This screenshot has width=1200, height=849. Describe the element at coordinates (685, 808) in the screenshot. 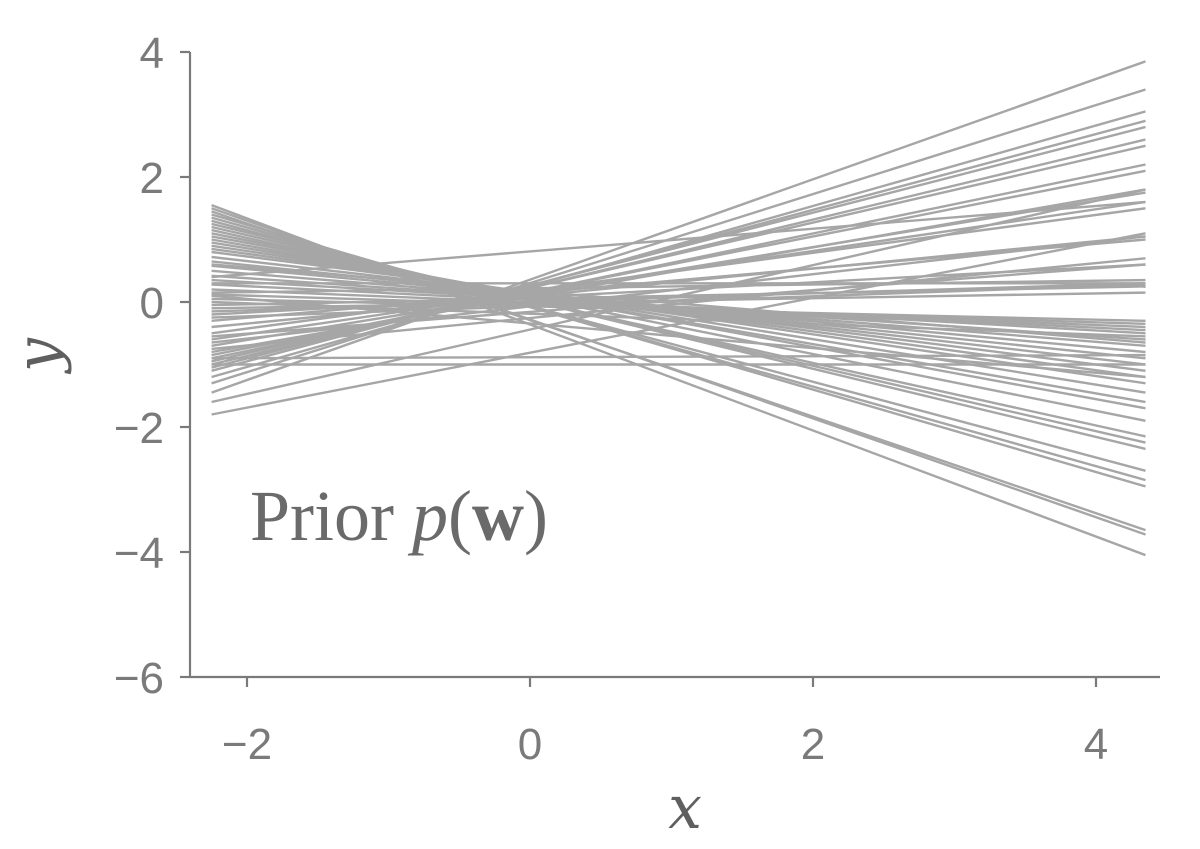

I see `x-axis-label: x` at that location.